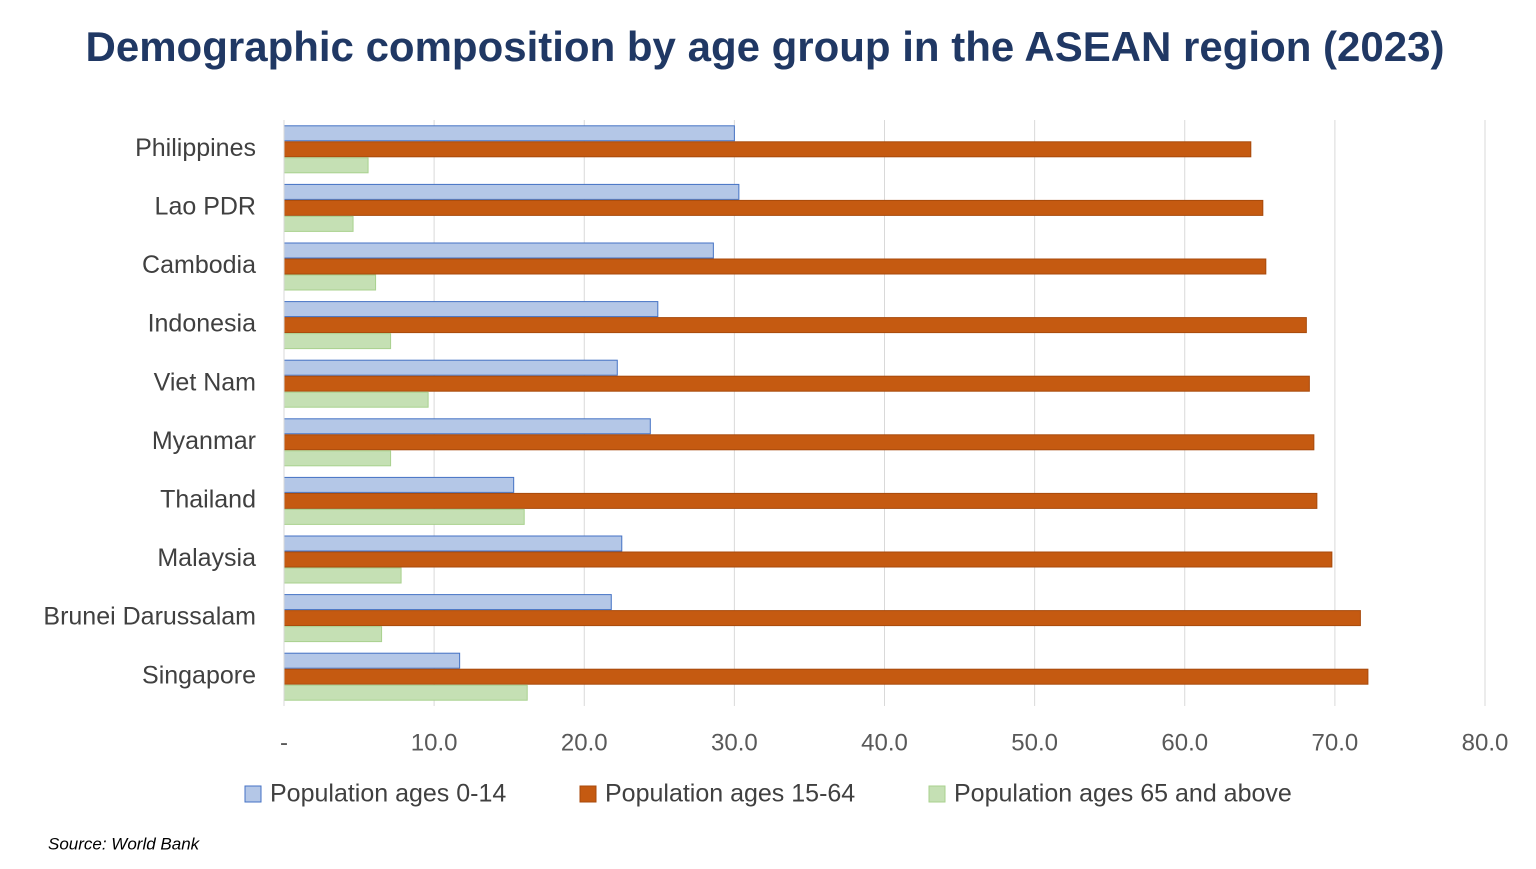  Describe the element at coordinates (208, 500) in the screenshot. I see `y-tick-label: Thailand` at that location.